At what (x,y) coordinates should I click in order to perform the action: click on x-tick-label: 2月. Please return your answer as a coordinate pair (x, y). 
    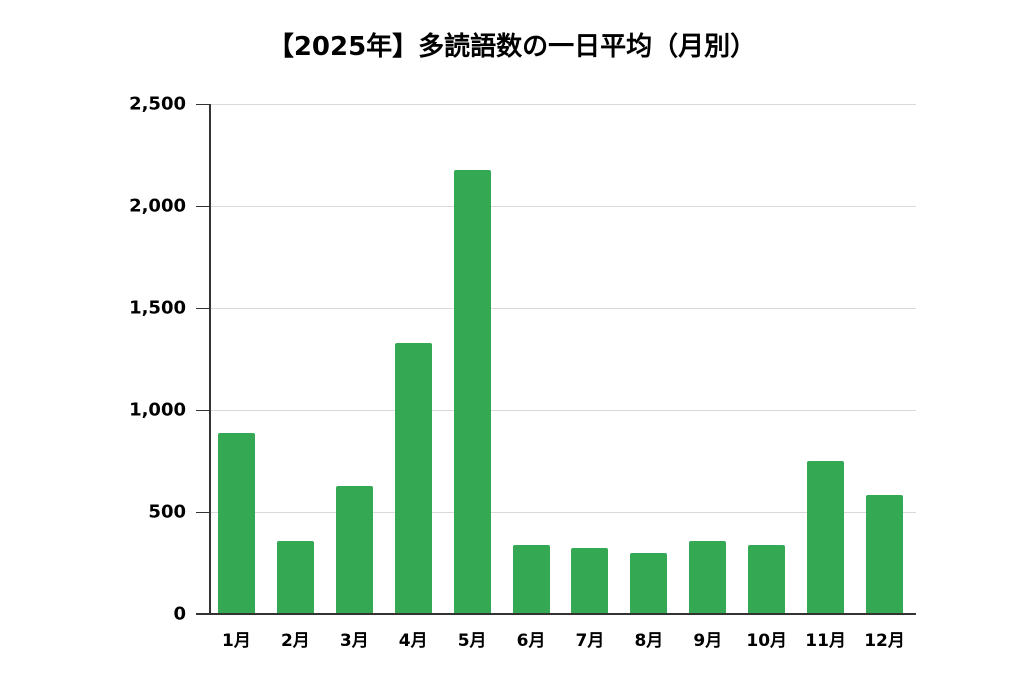
    Looking at the image, I should click on (295, 641).